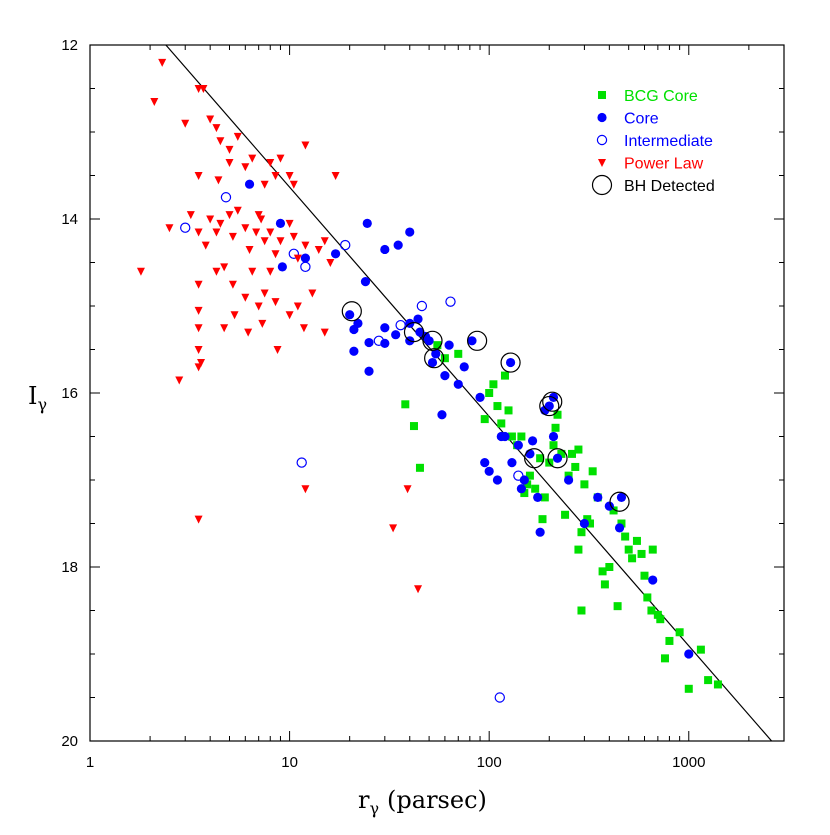 The height and width of the screenshot is (835, 830). I want to click on series-bh-detected, so click(485, 406).